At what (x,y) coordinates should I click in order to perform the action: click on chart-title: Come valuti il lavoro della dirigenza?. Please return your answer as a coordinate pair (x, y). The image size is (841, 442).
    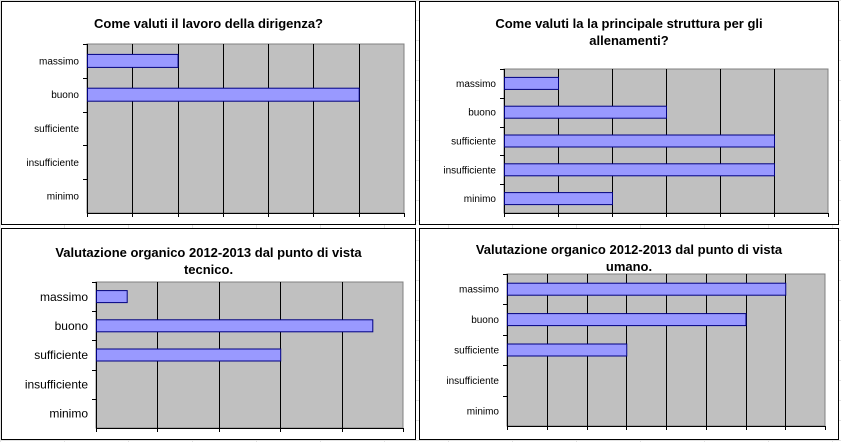
    Looking at the image, I should click on (208, 23).